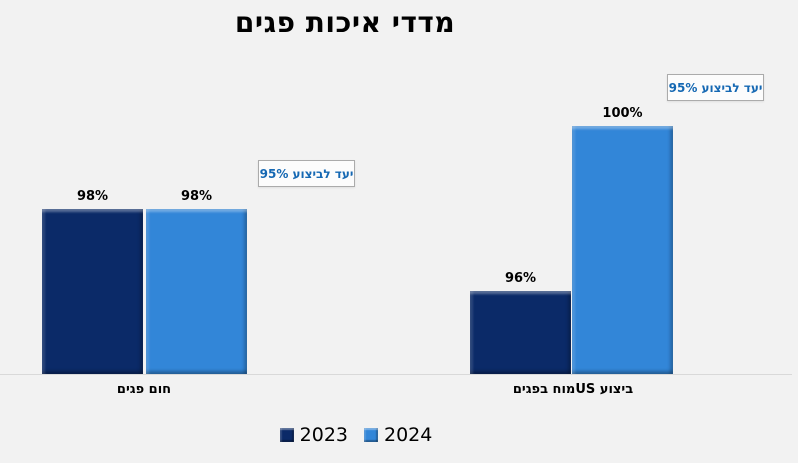 This screenshot has height=463, width=798. Describe the element at coordinates (345, 22) in the screenshot. I see `chart-title: מדדי איכות פגים` at that location.